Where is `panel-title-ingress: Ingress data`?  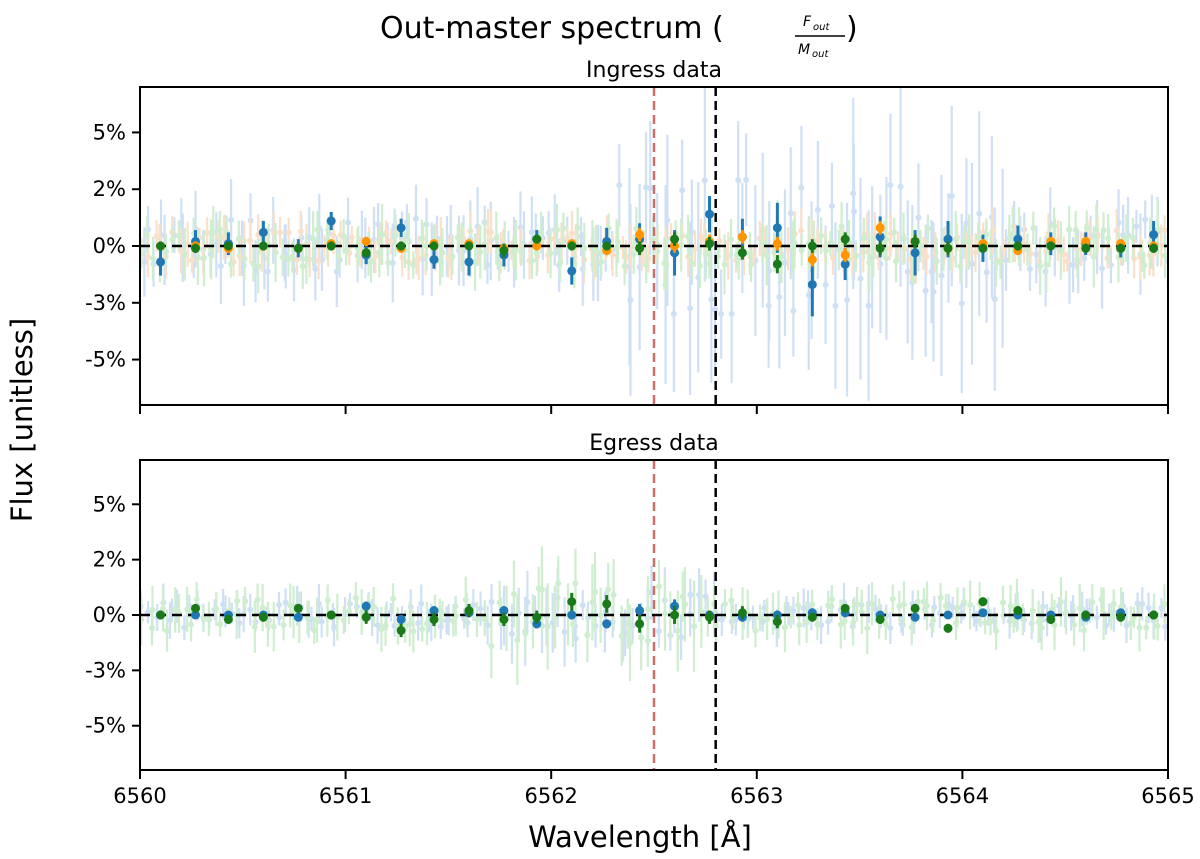 panel-title-ingress: Ingress data is located at coordinates (654, 70).